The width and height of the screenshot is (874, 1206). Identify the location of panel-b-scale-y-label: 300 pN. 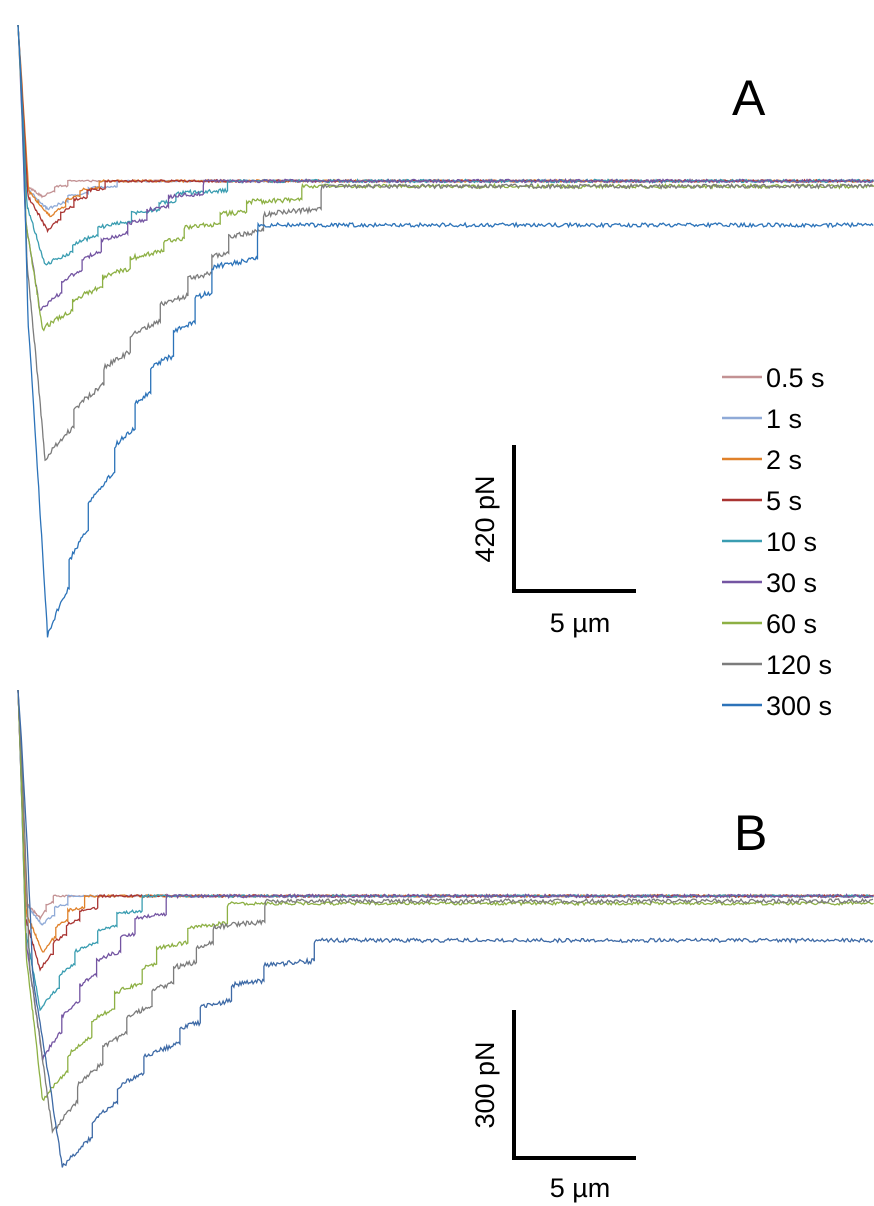
(485, 1084).